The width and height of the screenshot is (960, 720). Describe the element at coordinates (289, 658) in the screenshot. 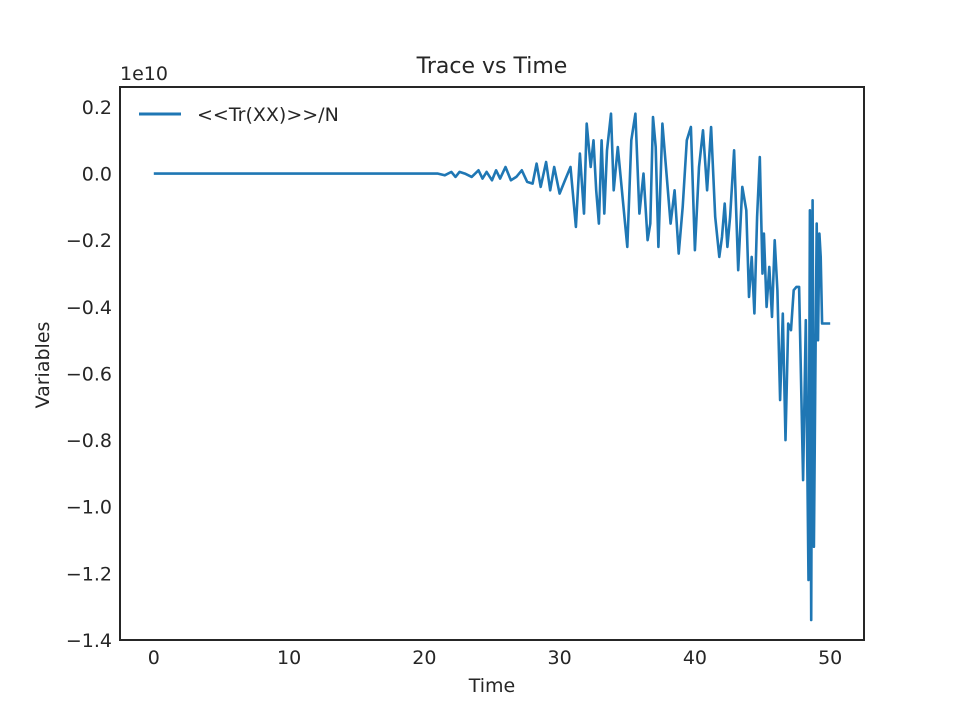

I see `x-tick-label: 10` at that location.